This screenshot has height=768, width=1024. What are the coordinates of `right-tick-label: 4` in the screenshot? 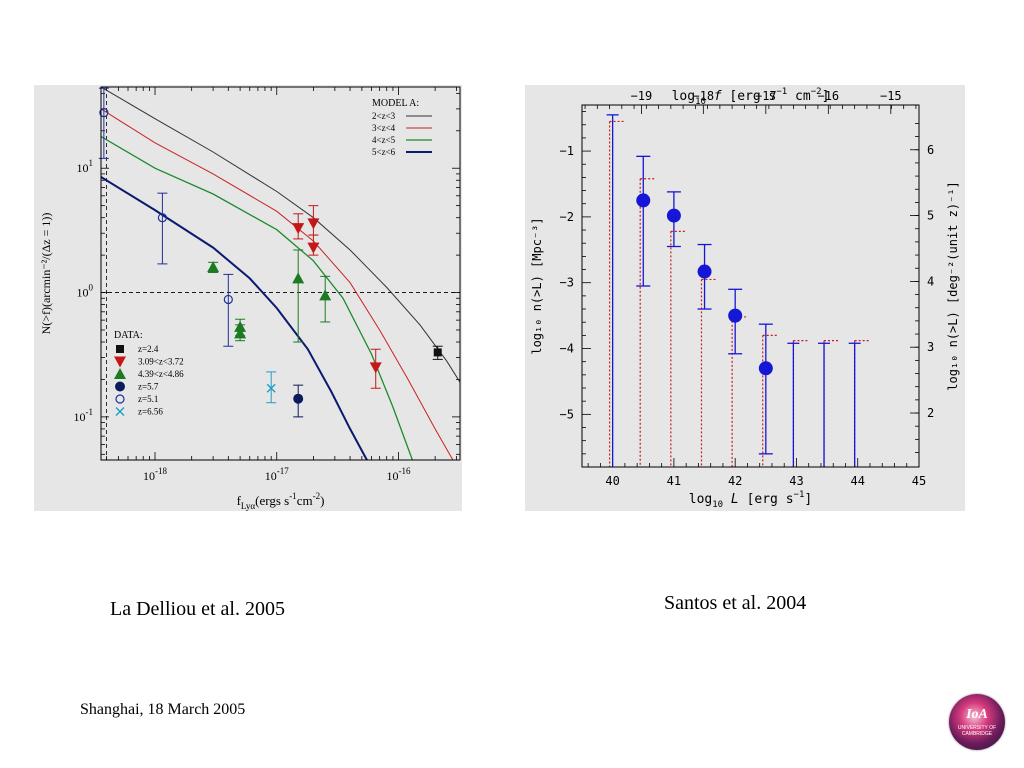 It's located at (930, 281).